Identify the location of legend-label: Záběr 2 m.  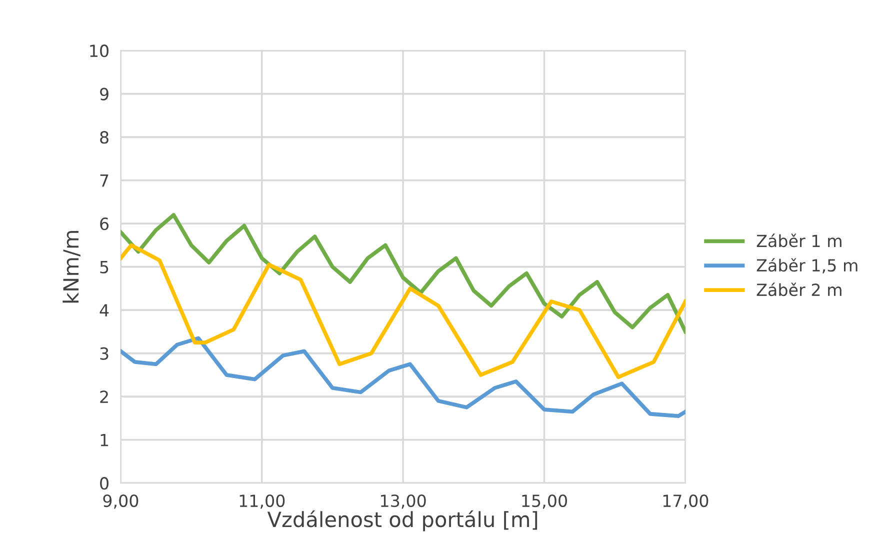
(799, 289).